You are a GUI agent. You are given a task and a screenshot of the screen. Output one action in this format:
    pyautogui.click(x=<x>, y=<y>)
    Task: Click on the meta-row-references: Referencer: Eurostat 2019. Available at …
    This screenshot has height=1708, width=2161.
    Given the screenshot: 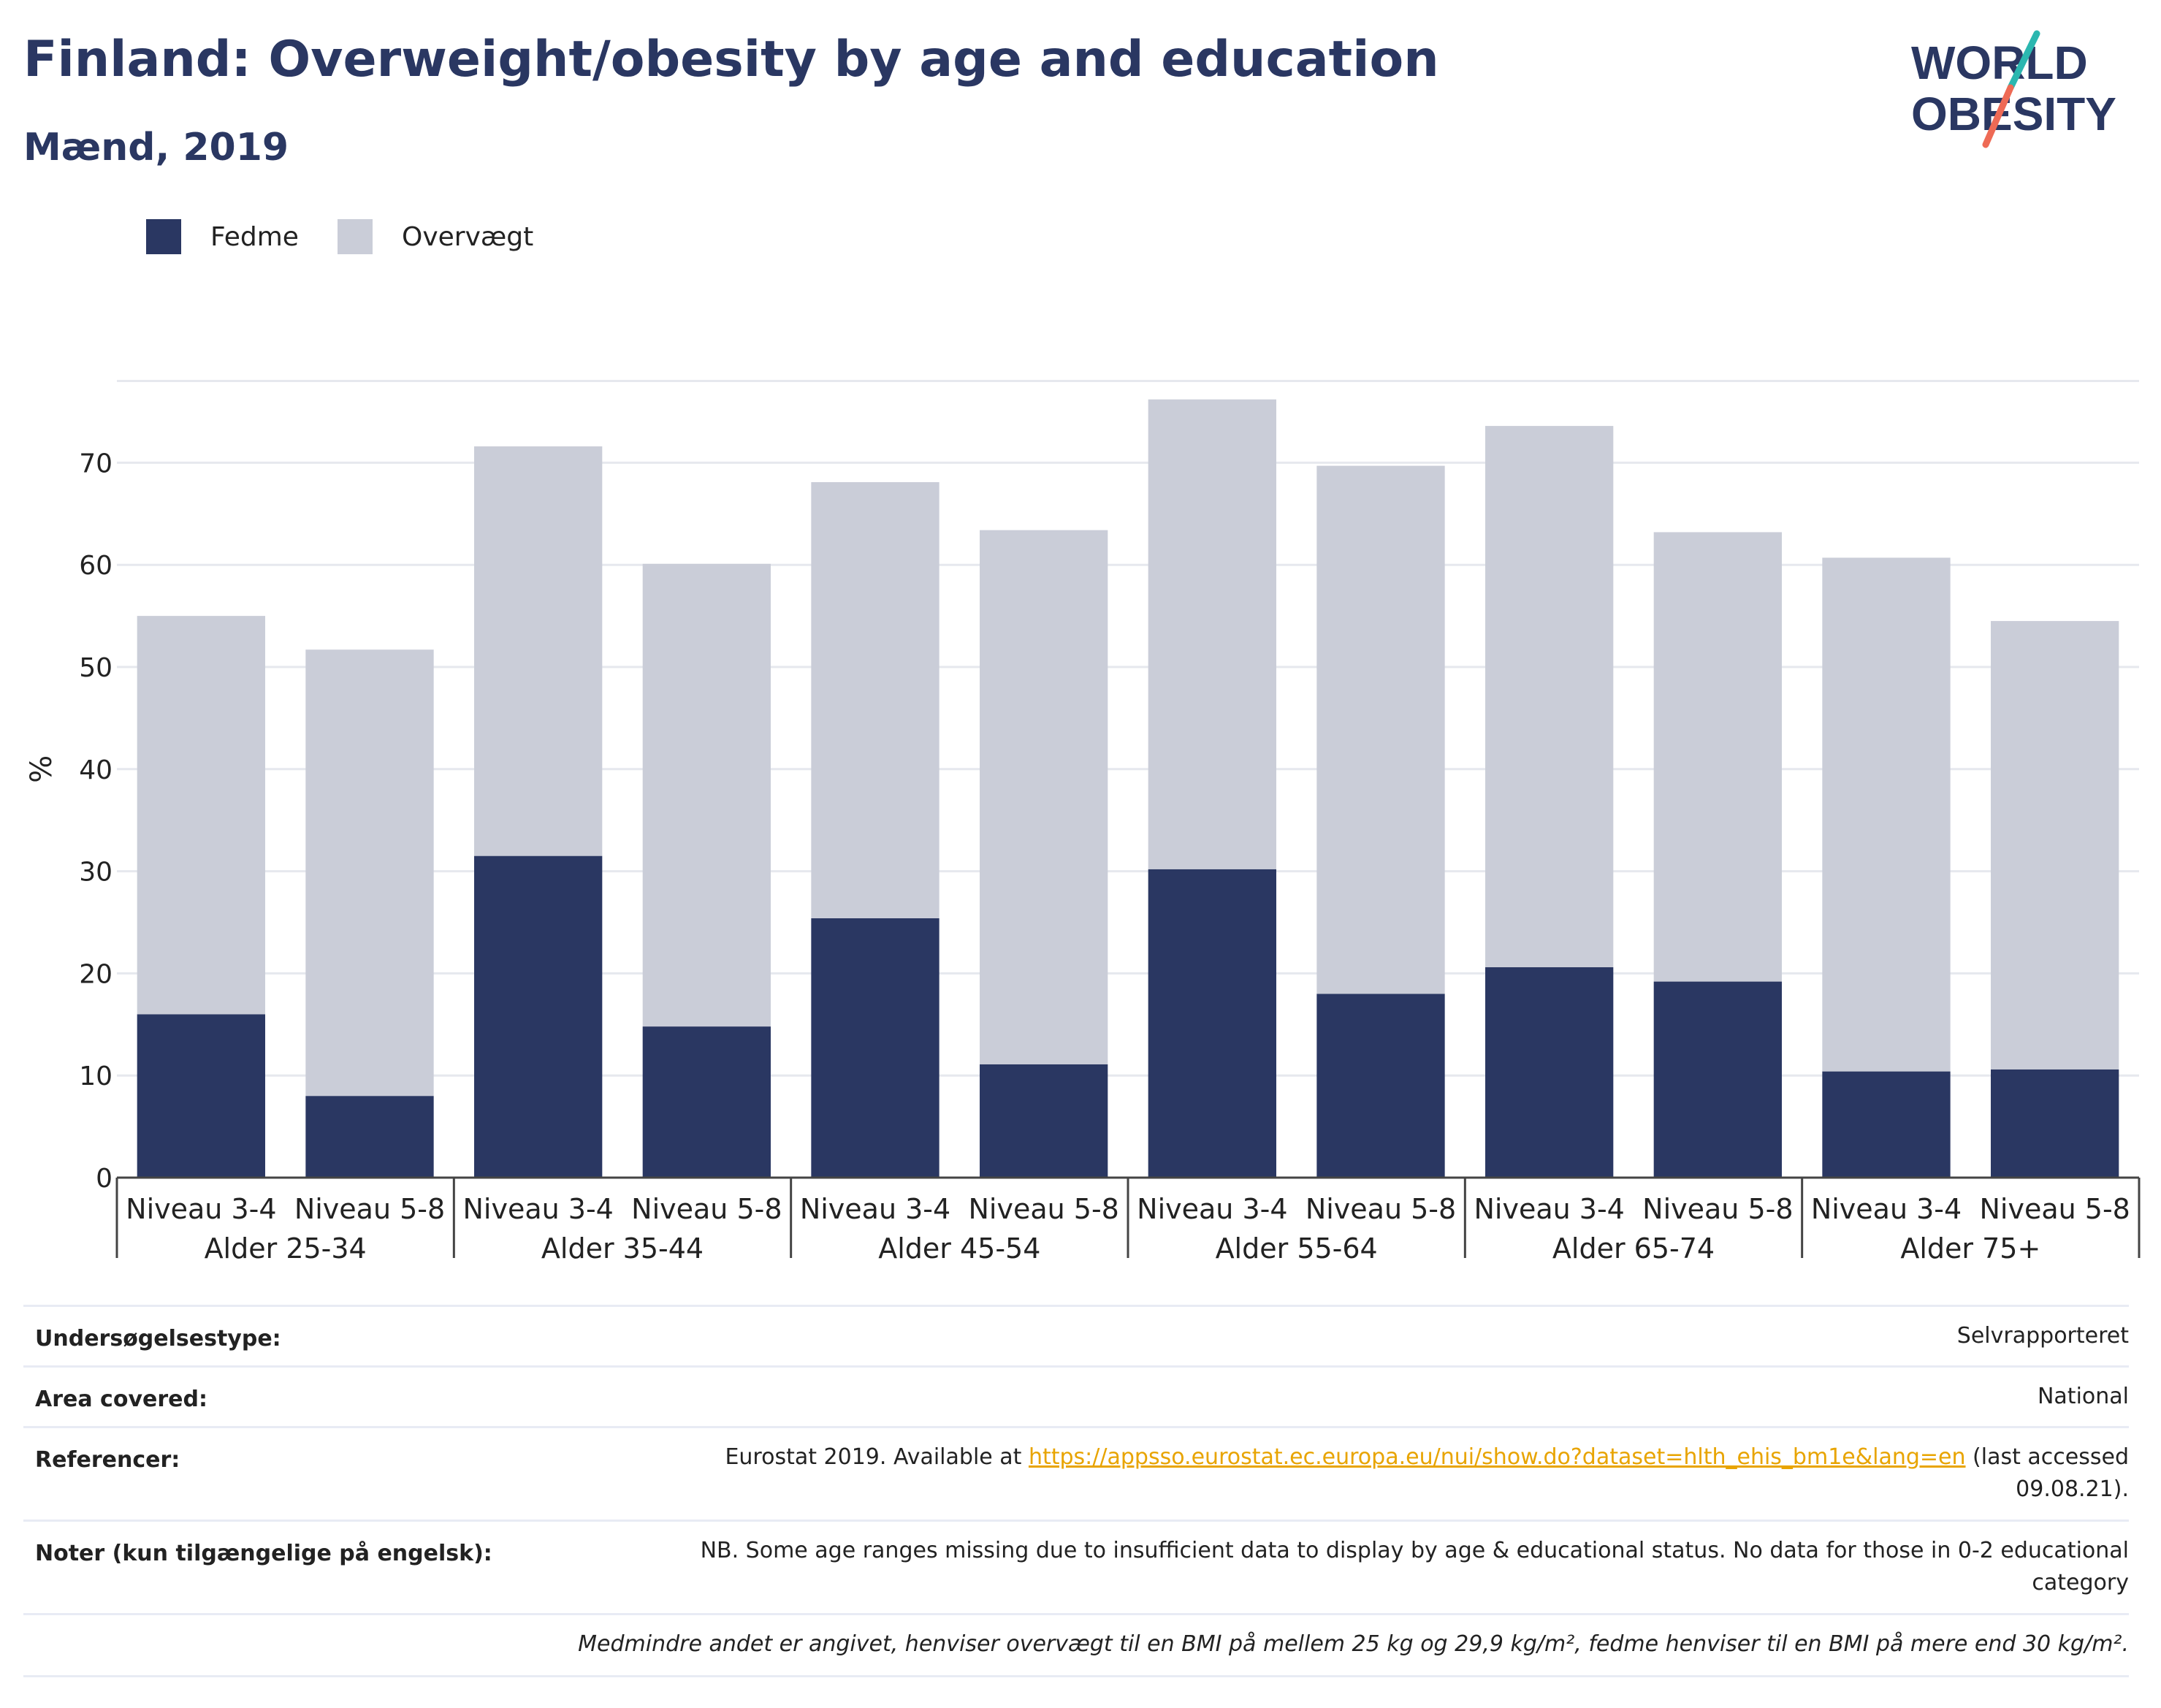 What is the action you would take?
    pyautogui.click(x=1076, y=1473)
    